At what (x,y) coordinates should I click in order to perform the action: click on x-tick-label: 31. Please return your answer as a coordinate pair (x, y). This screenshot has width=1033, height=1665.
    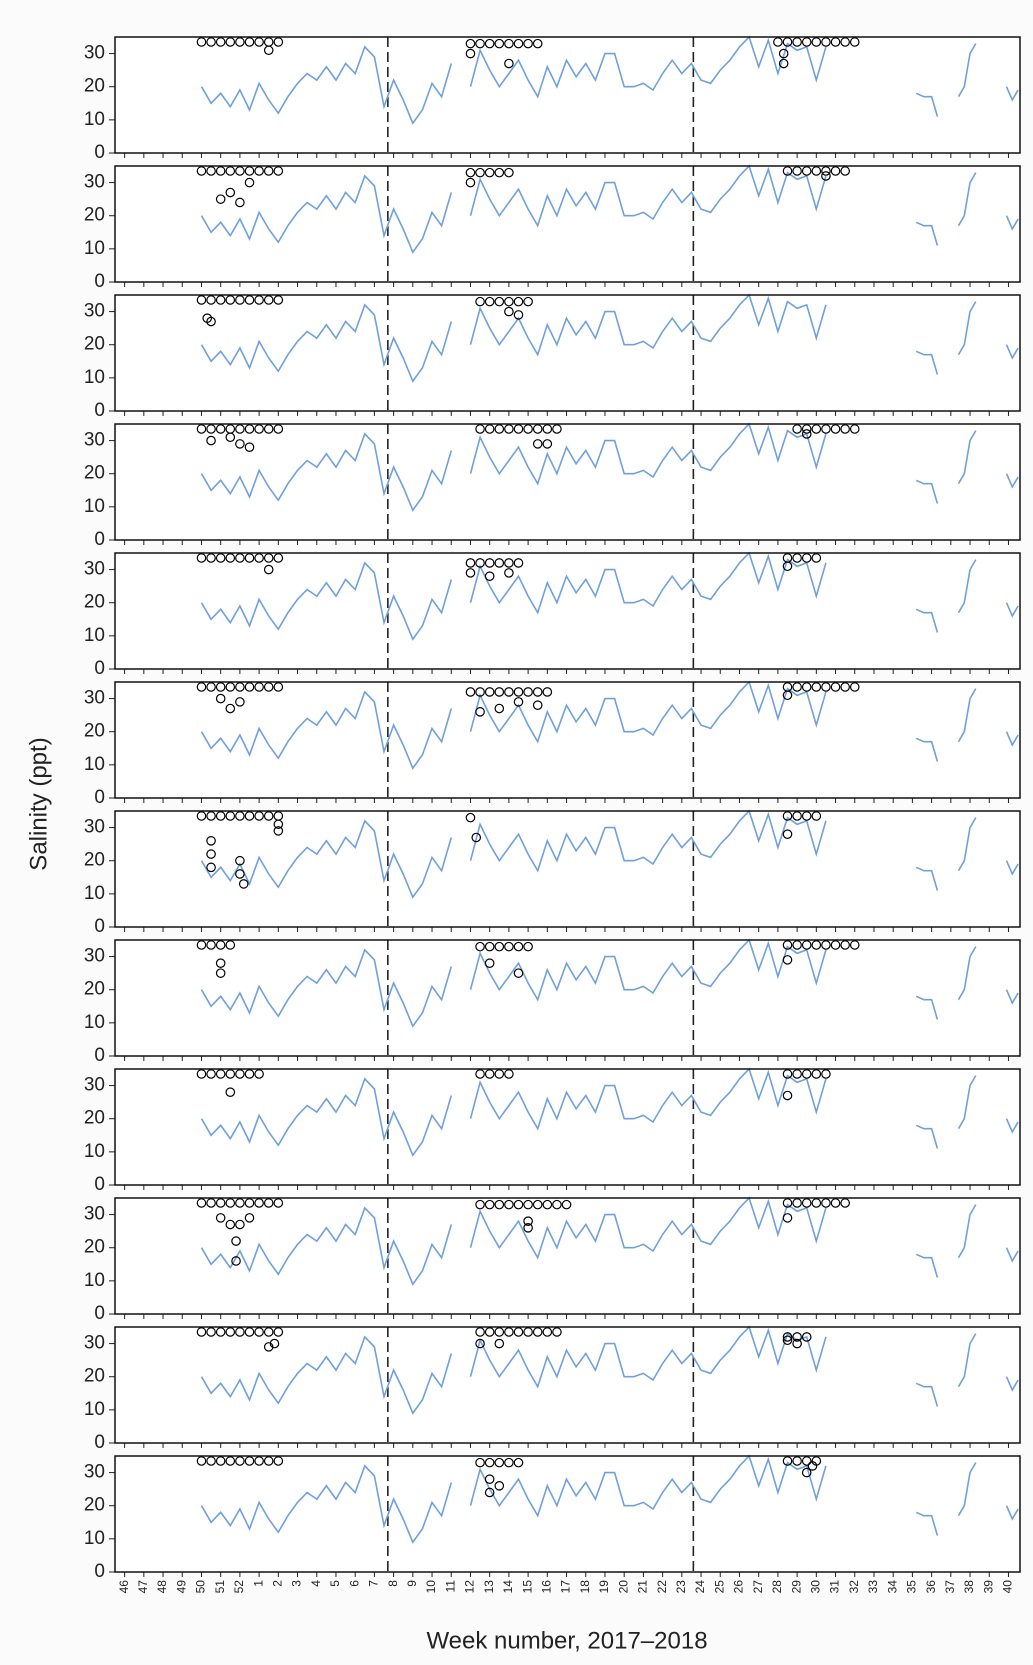
    Looking at the image, I should click on (835, 1587).